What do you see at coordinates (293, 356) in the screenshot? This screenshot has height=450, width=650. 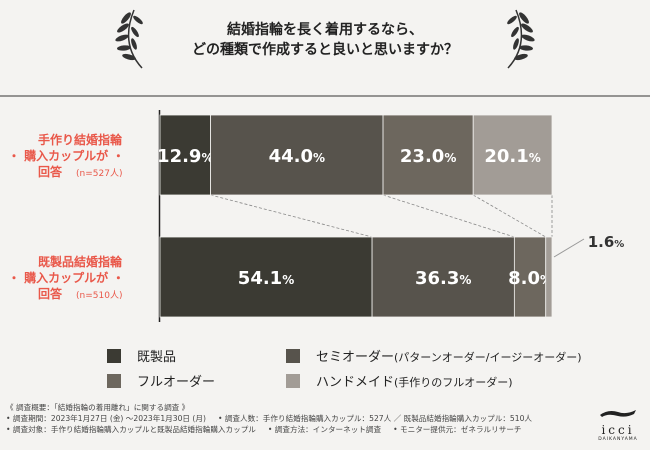 I see `legend-swatch-semi-order` at bounding box center [293, 356].